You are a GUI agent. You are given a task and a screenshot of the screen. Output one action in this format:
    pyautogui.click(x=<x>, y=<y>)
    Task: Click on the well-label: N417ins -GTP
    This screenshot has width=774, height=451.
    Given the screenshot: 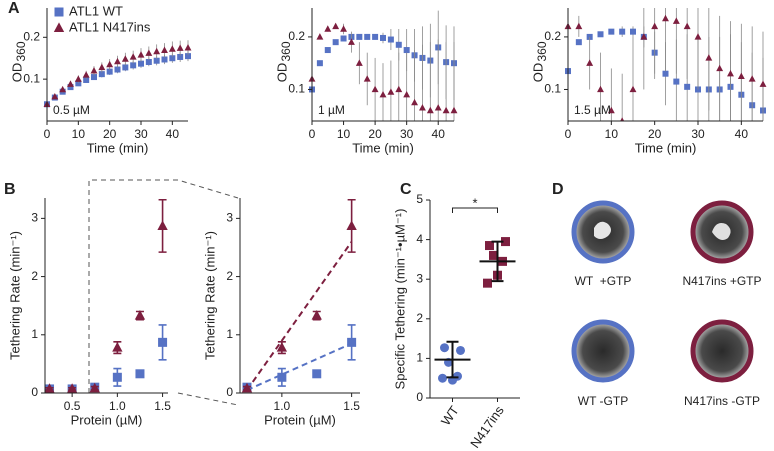 What is the action you would take?
    pyautogui.click(x=722, y=401)
    